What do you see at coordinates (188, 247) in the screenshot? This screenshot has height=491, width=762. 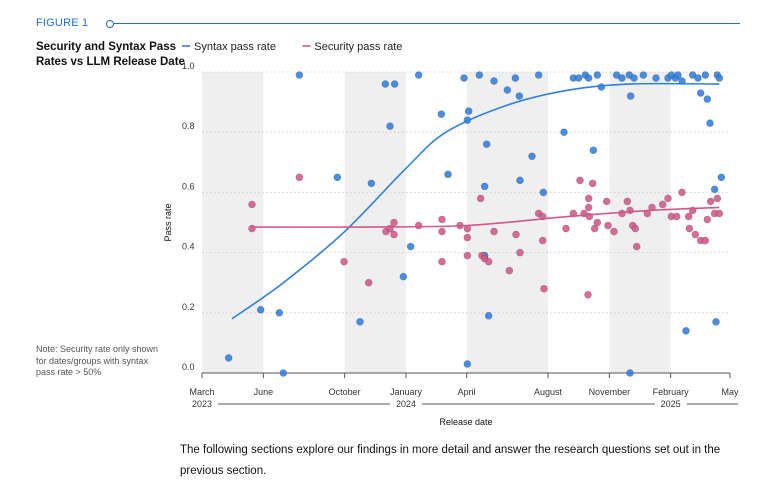 I see `y-tick-label: 0.4` at bounding box center [188, 247].